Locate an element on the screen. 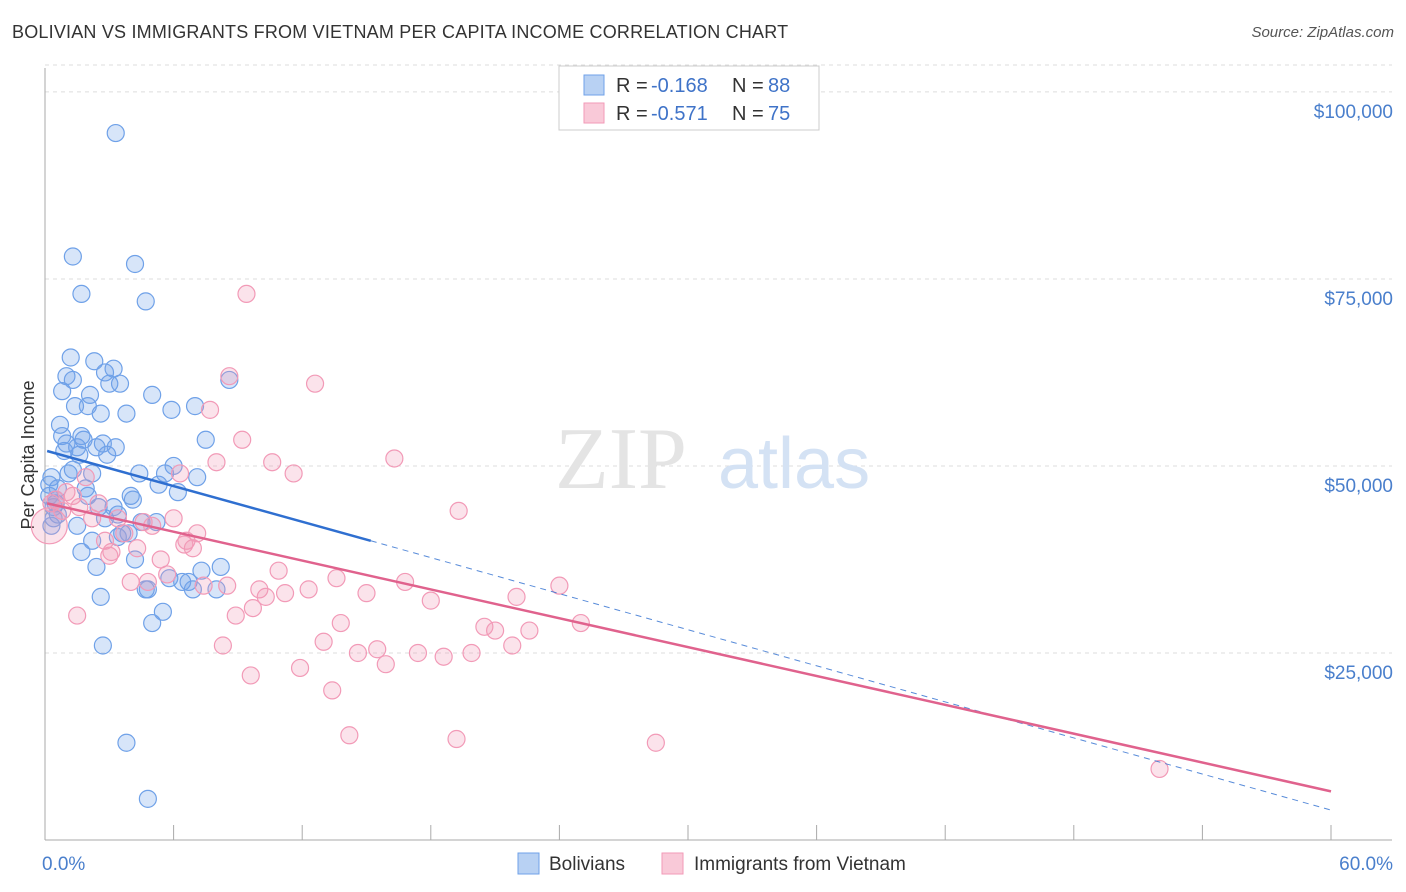  top-legend: R = -0.168 N = 88 R = -0.571 N = 75 is located at coordinates (689, 98).